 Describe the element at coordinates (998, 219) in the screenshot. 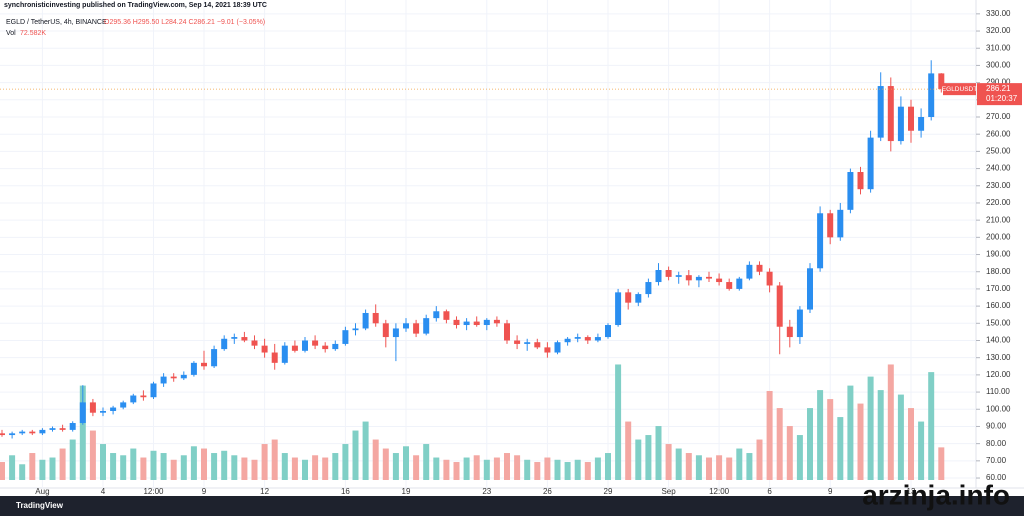

I see `y-tick-label: 210.00` at that location.